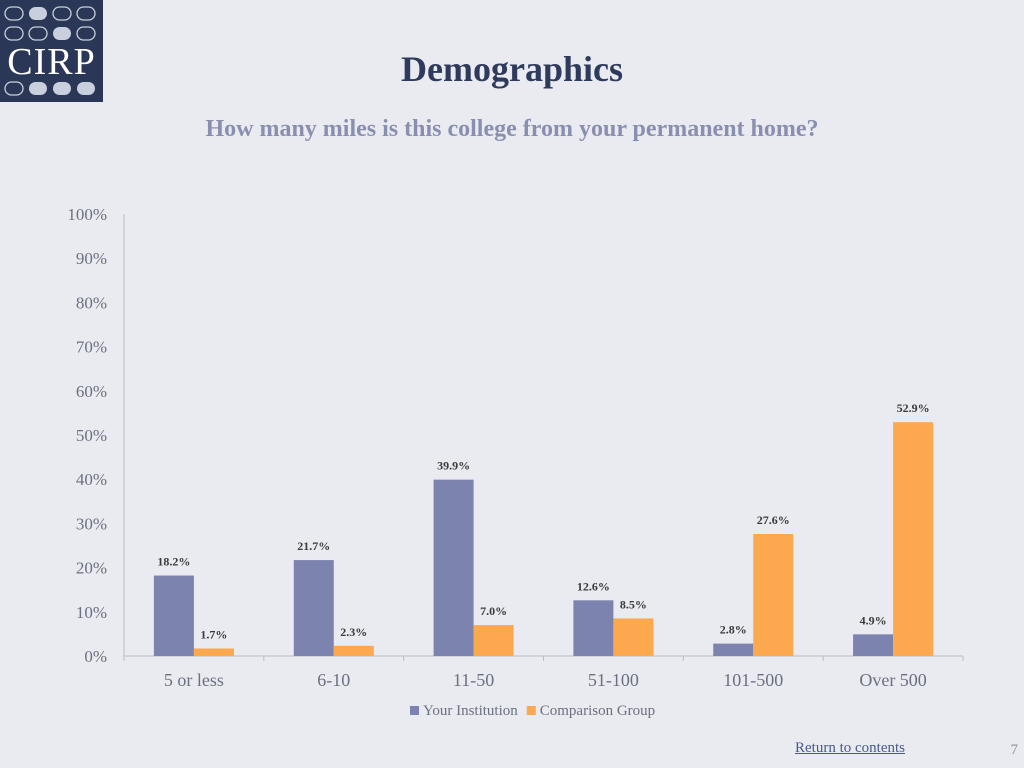 Image resolution: width=1024 pixels, height=768 pixels. I want to click on y-tick-label: 40%, so click(91, 479).